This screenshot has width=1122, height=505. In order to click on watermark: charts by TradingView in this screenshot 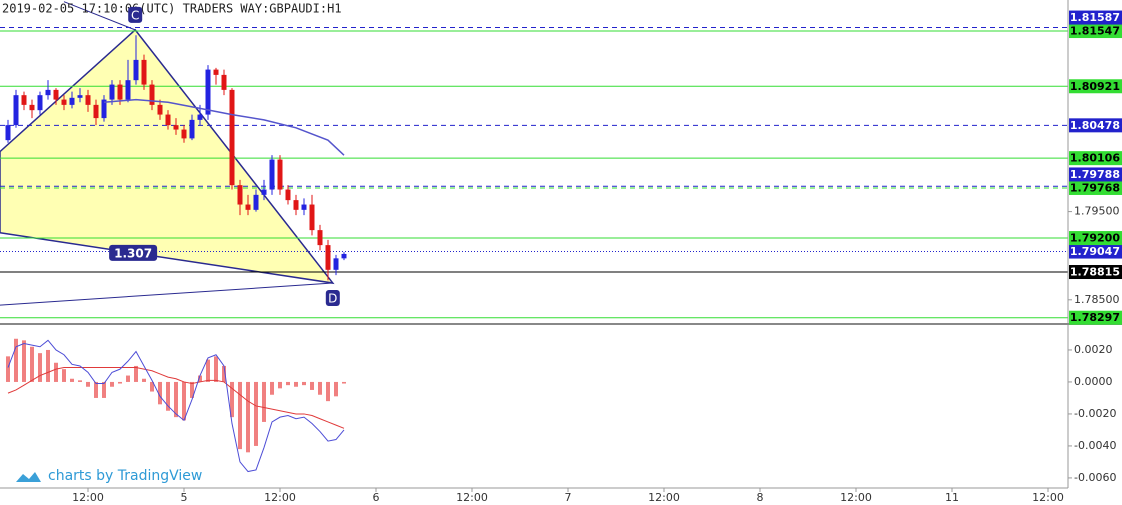, I will do `click(109, 476)`.